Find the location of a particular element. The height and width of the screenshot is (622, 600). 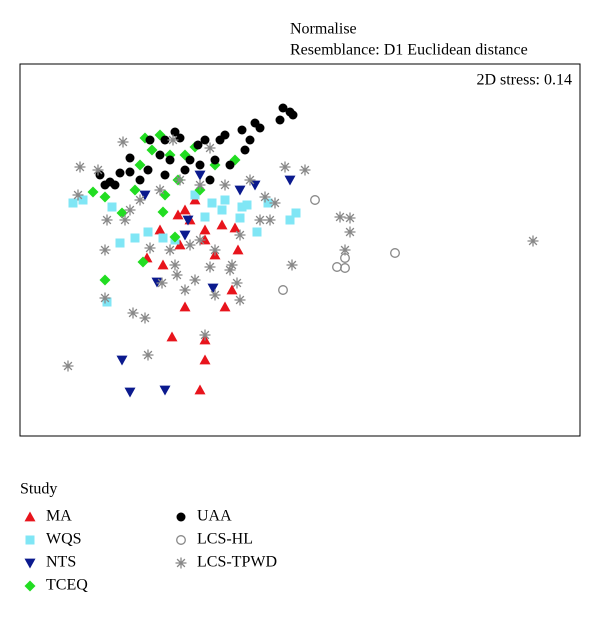

legend-label: LCS-TPWD is located at coordinates (237, 562).